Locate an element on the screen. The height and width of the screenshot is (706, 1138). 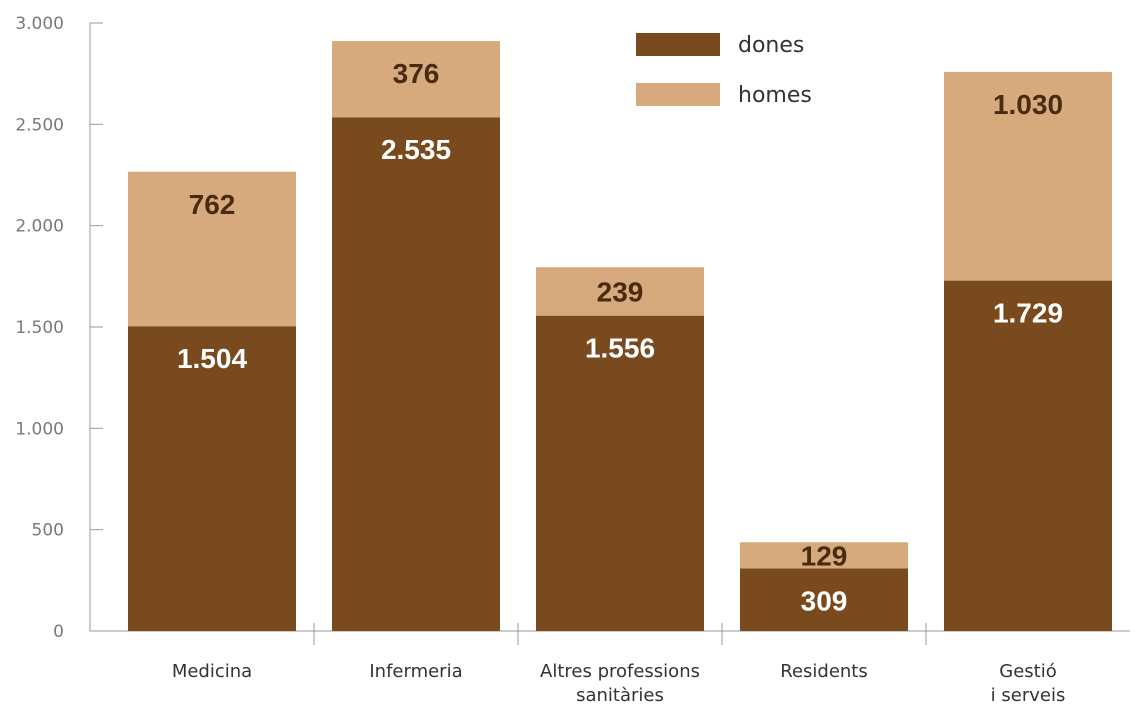
y-tick-label: 2.500 is located at coordinates (39, 125).